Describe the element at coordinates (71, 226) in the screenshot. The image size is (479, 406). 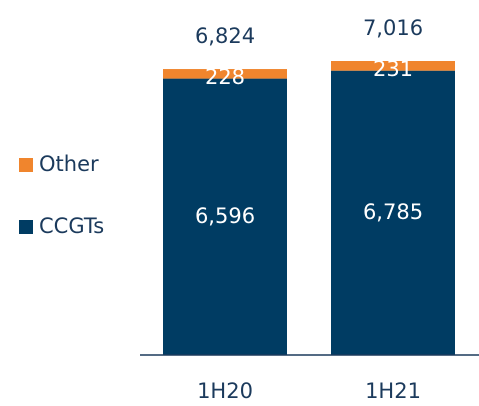
I see `legend-label: CCGTs` at that location.